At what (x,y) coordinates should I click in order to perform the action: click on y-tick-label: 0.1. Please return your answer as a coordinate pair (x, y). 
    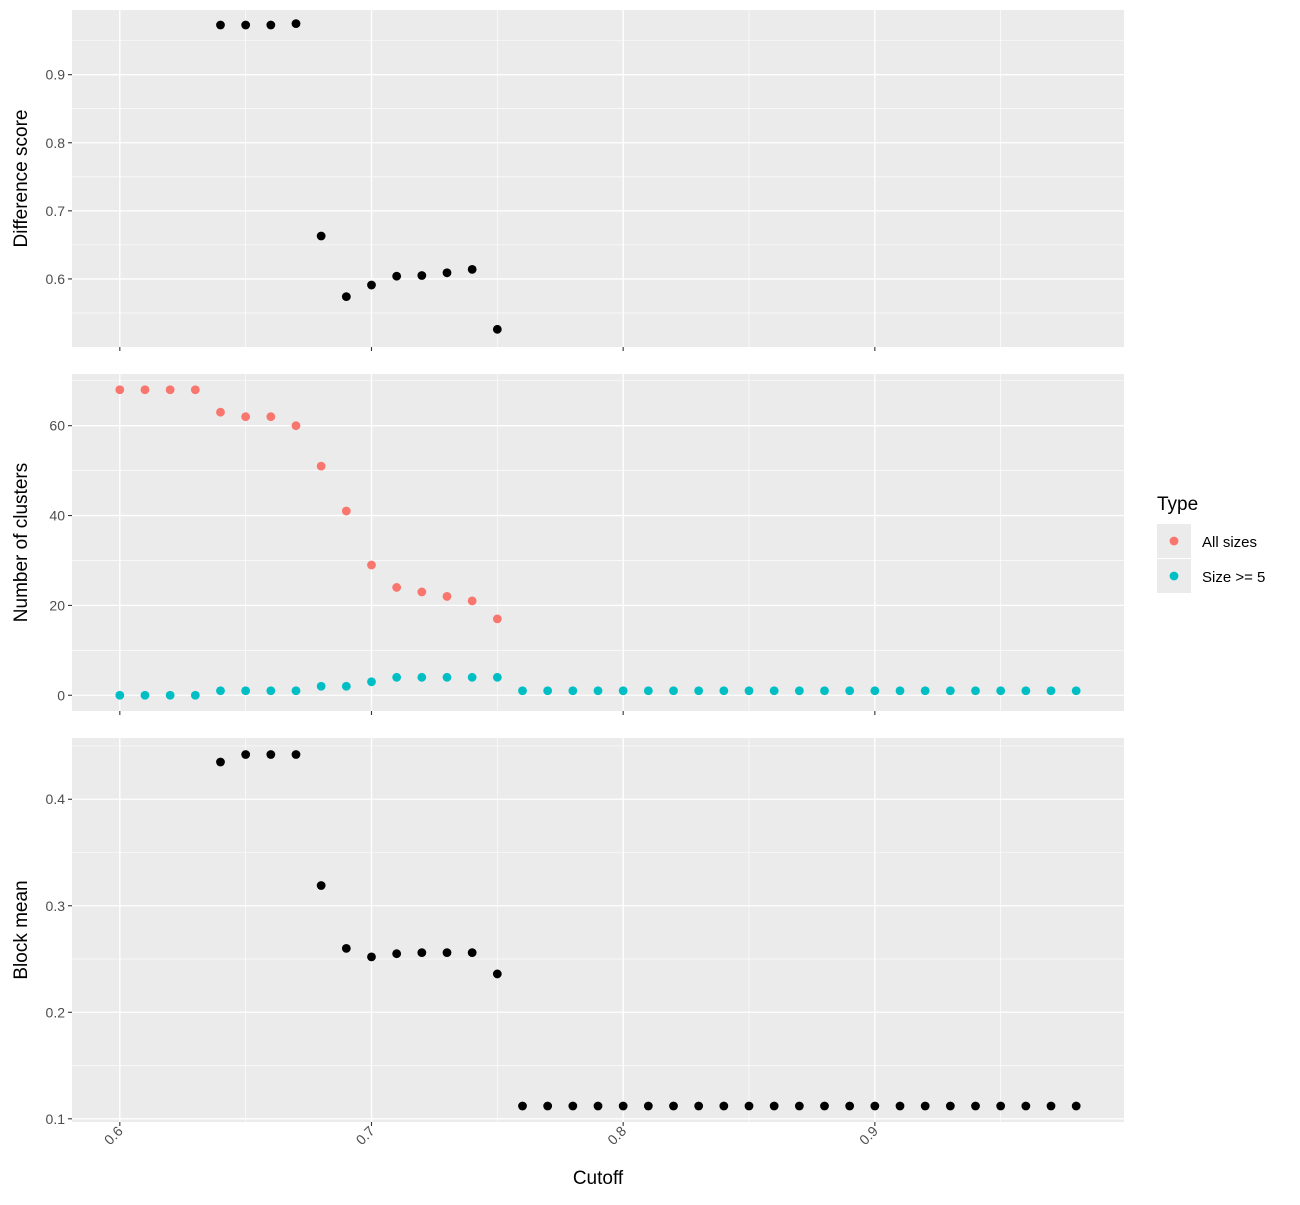
    Looking at the image, I should click on (56, 1119).